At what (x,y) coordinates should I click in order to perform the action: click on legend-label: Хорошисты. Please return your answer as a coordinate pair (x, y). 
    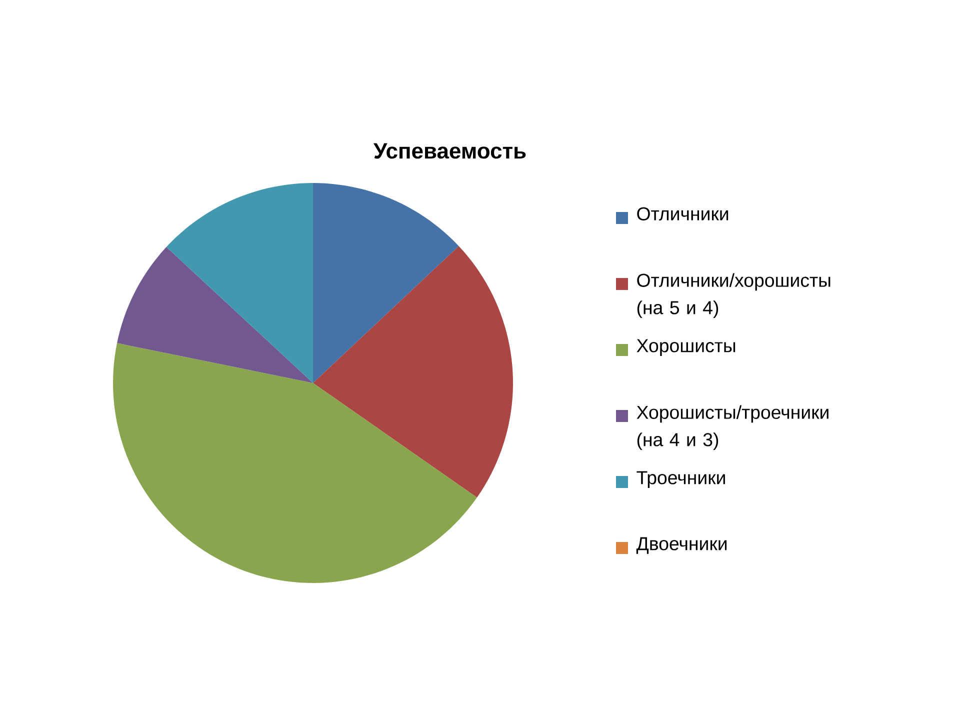
    Looking at the image, I should click on (686, 347).